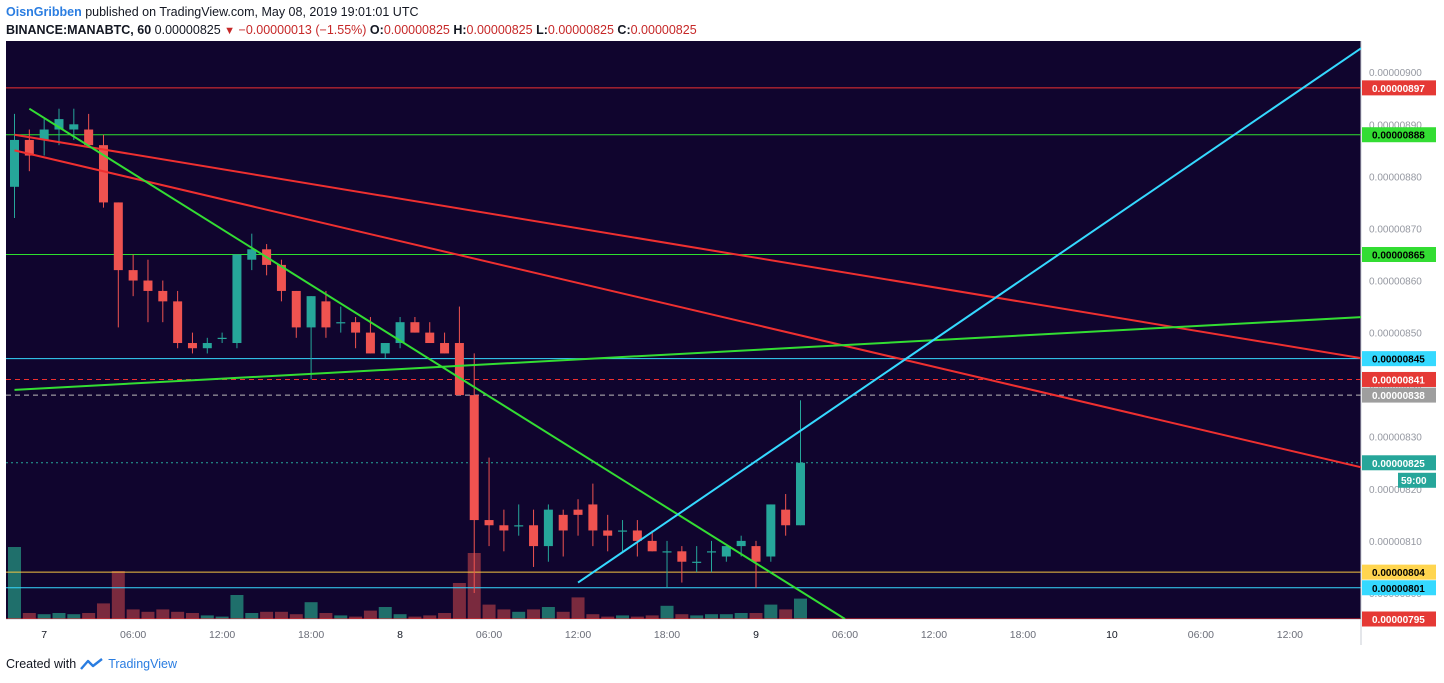 The image size is (1444, 683). Describe the element at coordinates (44, 12) in the screenshot. I see `author-link: OisnGribben` at that location.